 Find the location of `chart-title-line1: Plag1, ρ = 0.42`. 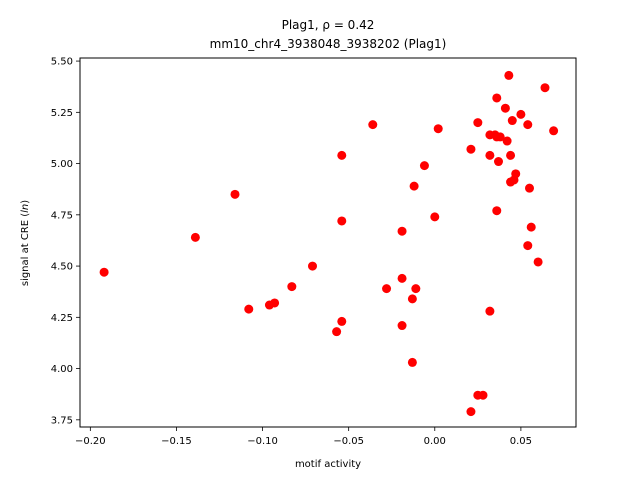

chart-title-line1: Plag1, ρ = 0.42 is located at coordinates (328, 25).